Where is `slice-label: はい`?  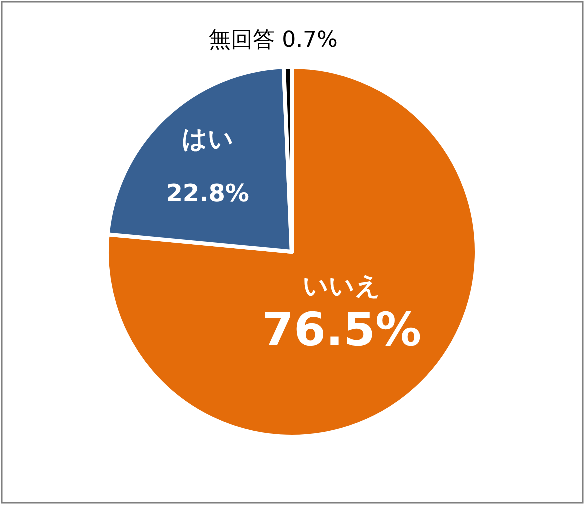 slice-label: はい is located at coordinates (208, 139).